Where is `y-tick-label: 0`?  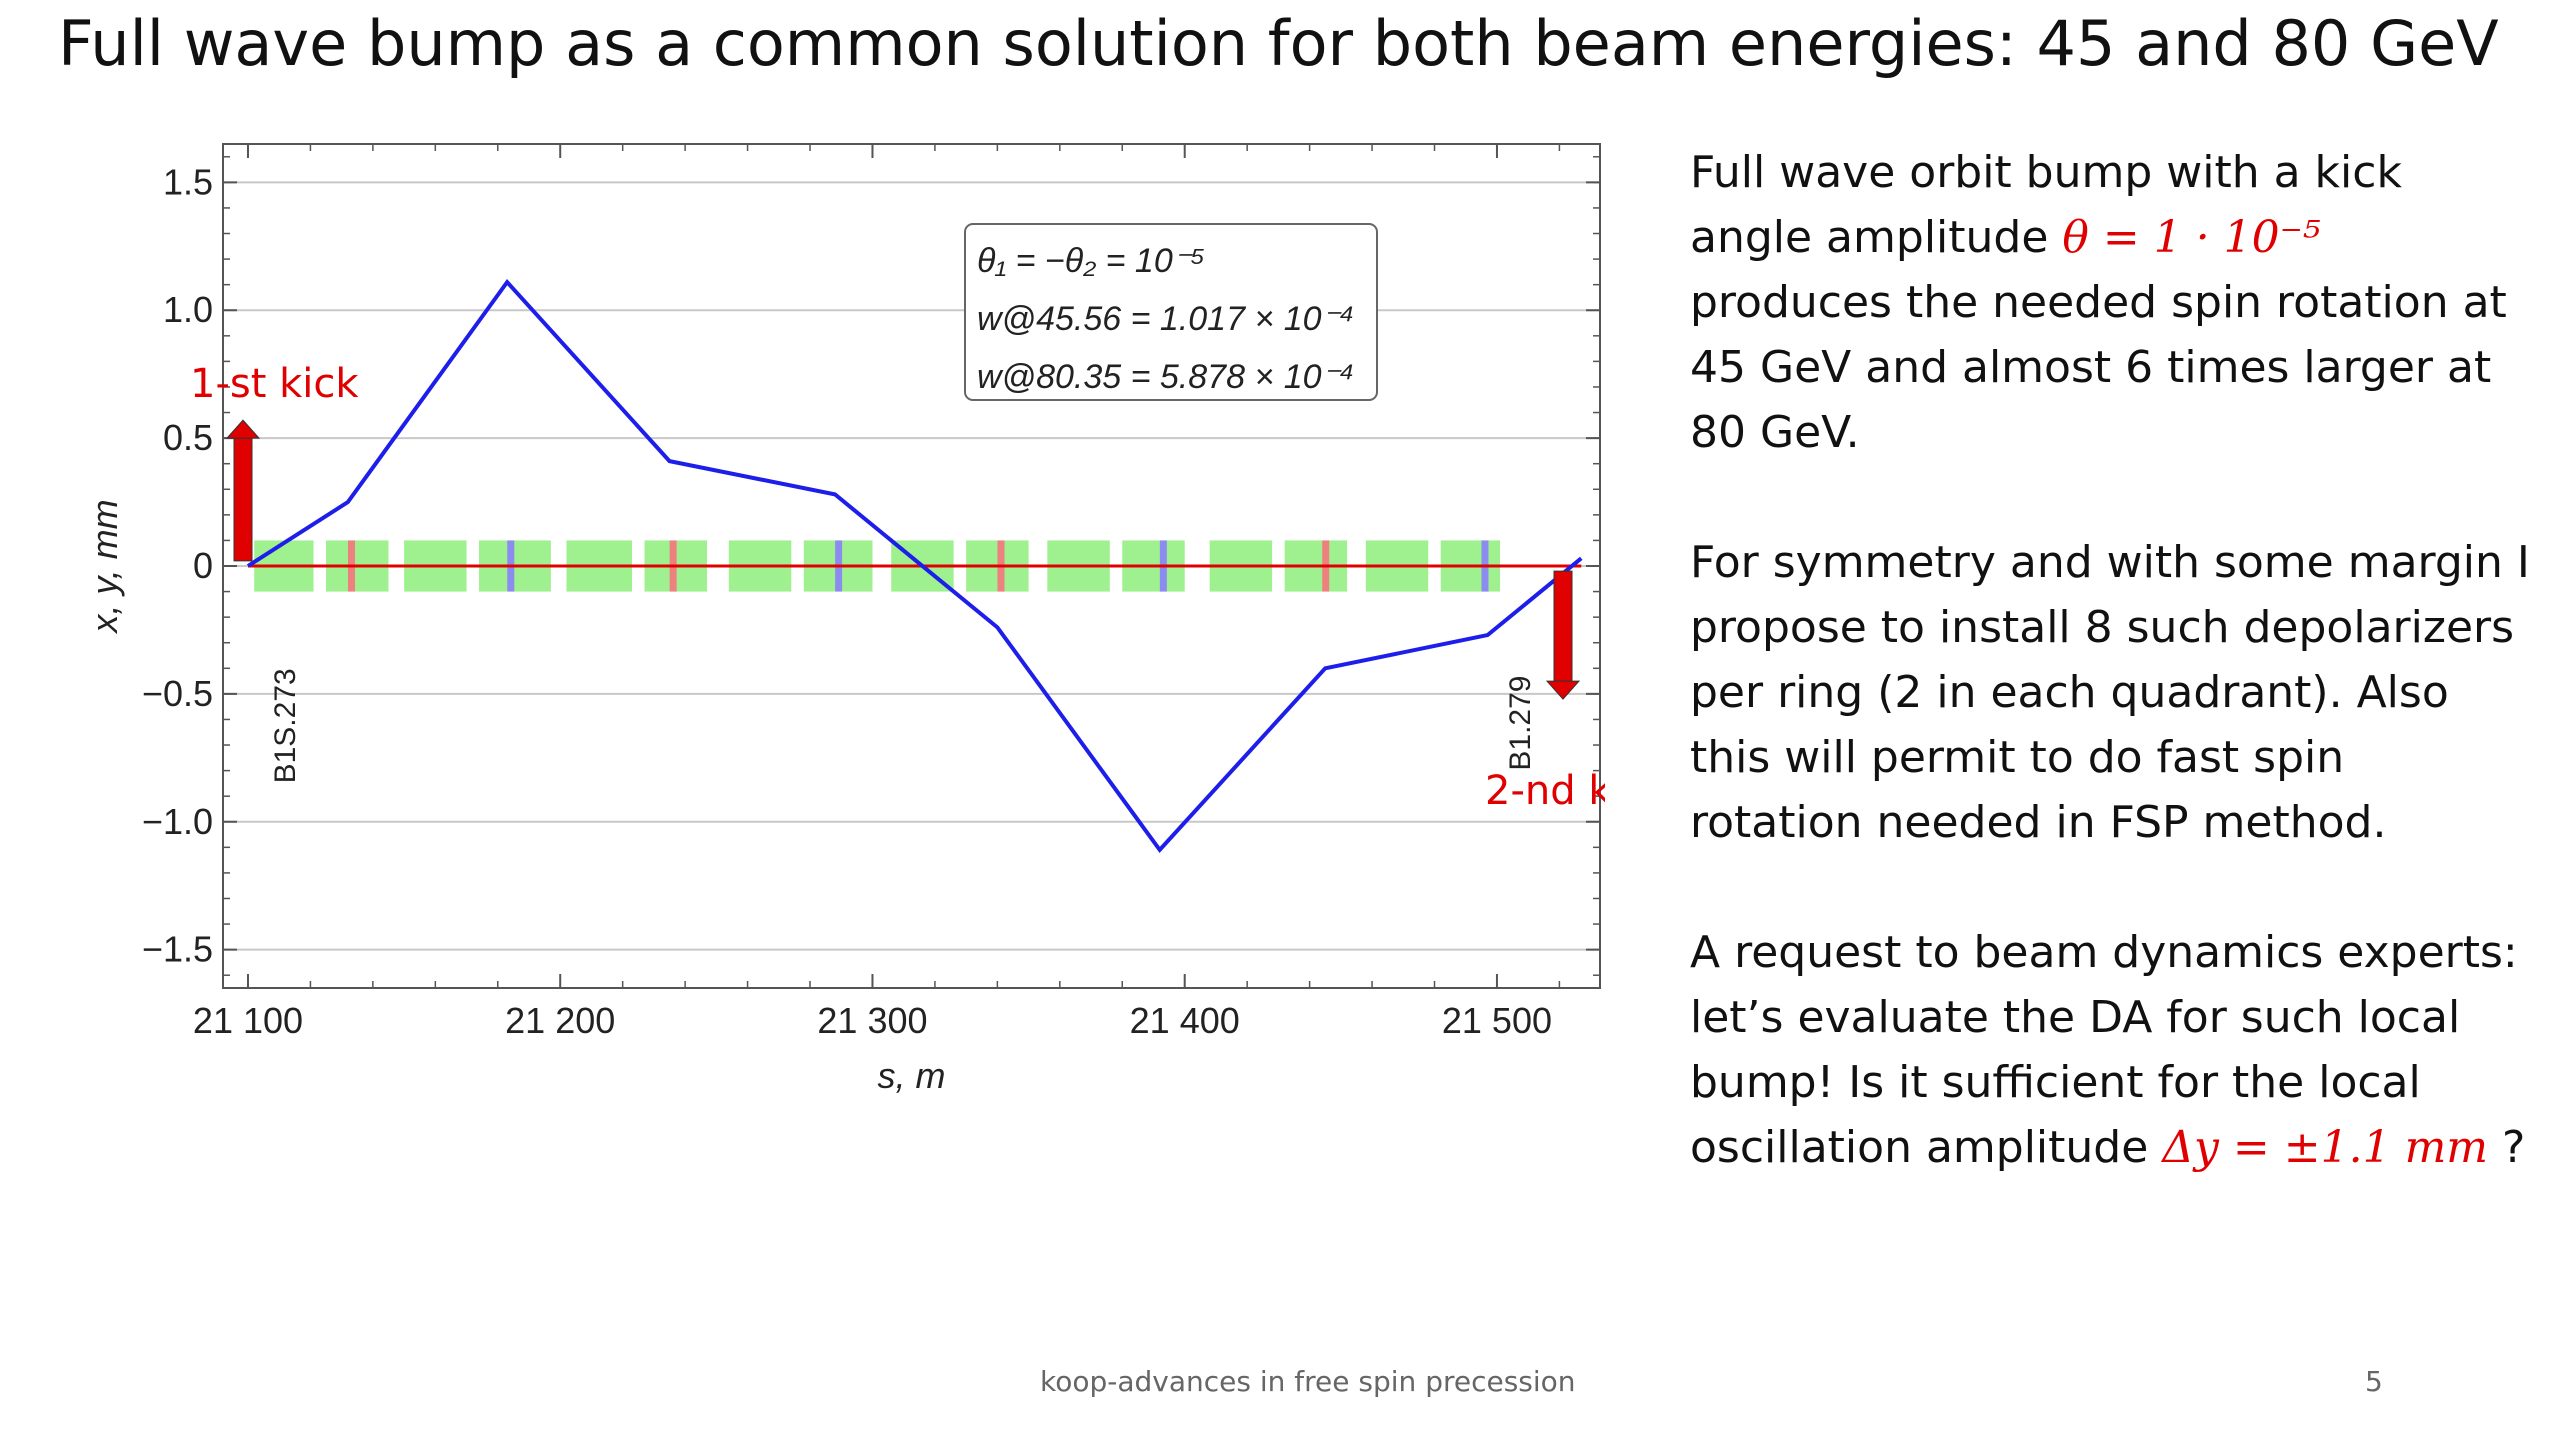
y-tick-label: 0 is located at coordinates (203, 565).